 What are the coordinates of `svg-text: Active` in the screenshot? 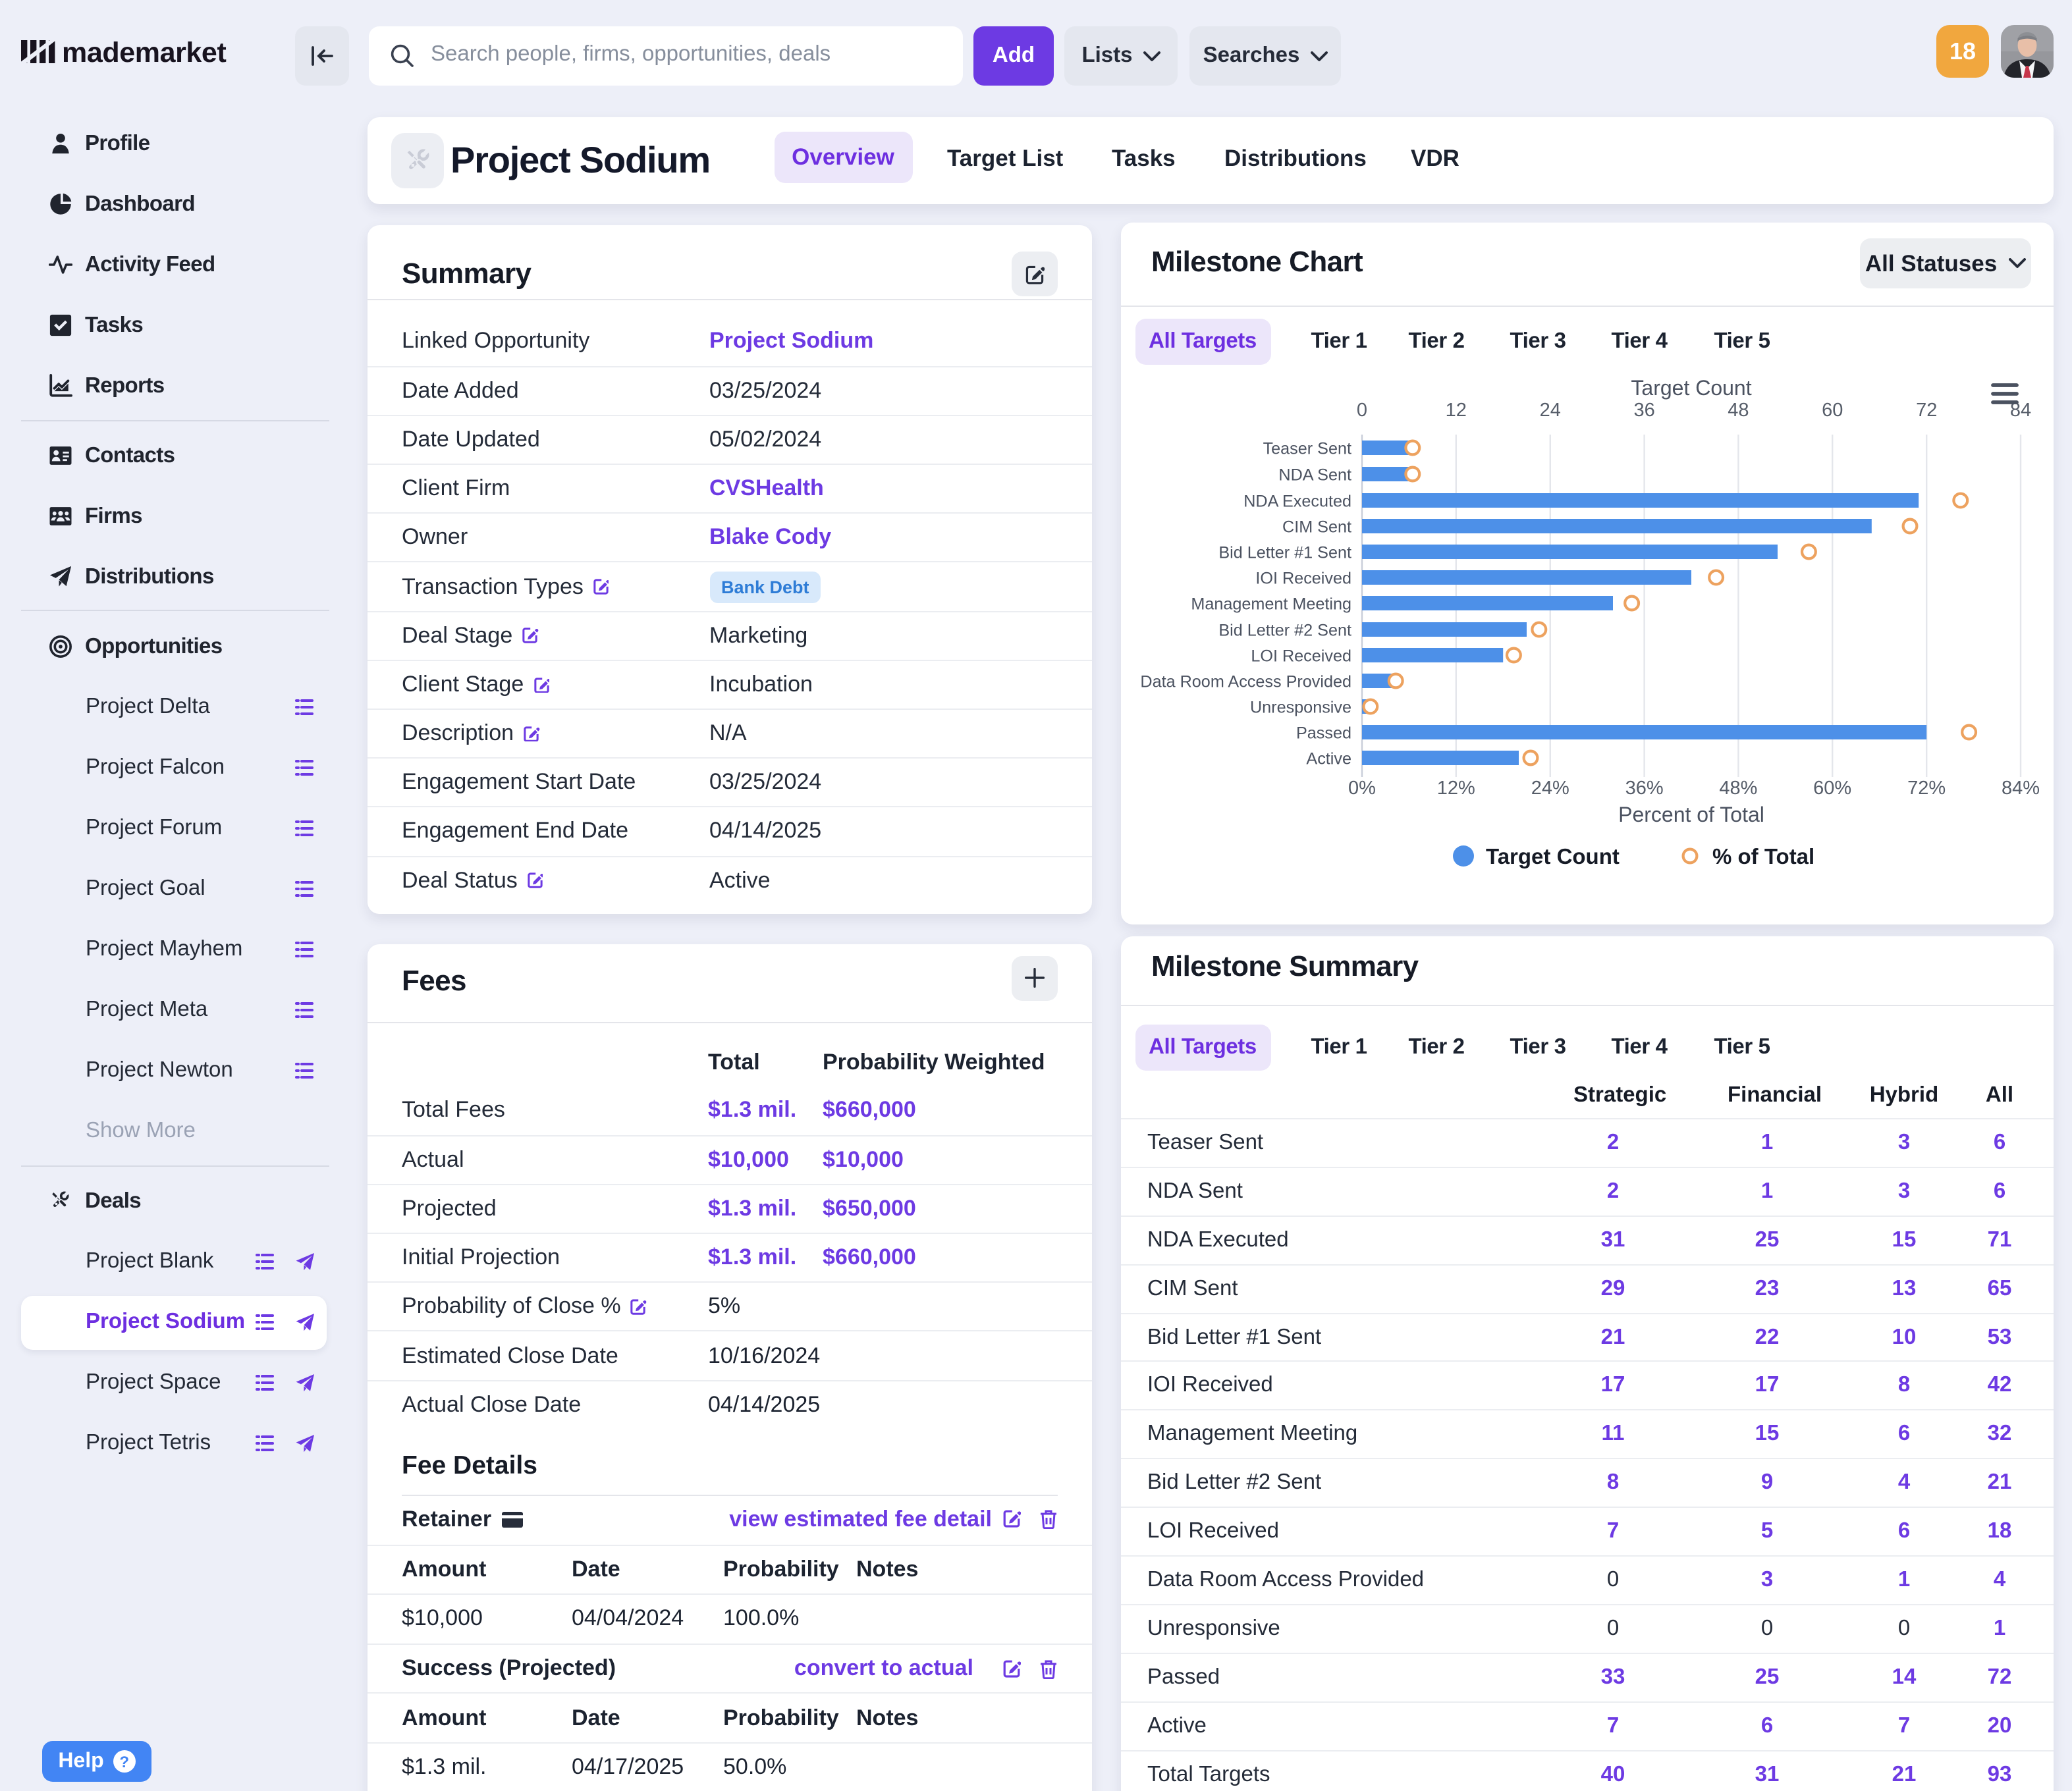 It's located at (1328, 758).